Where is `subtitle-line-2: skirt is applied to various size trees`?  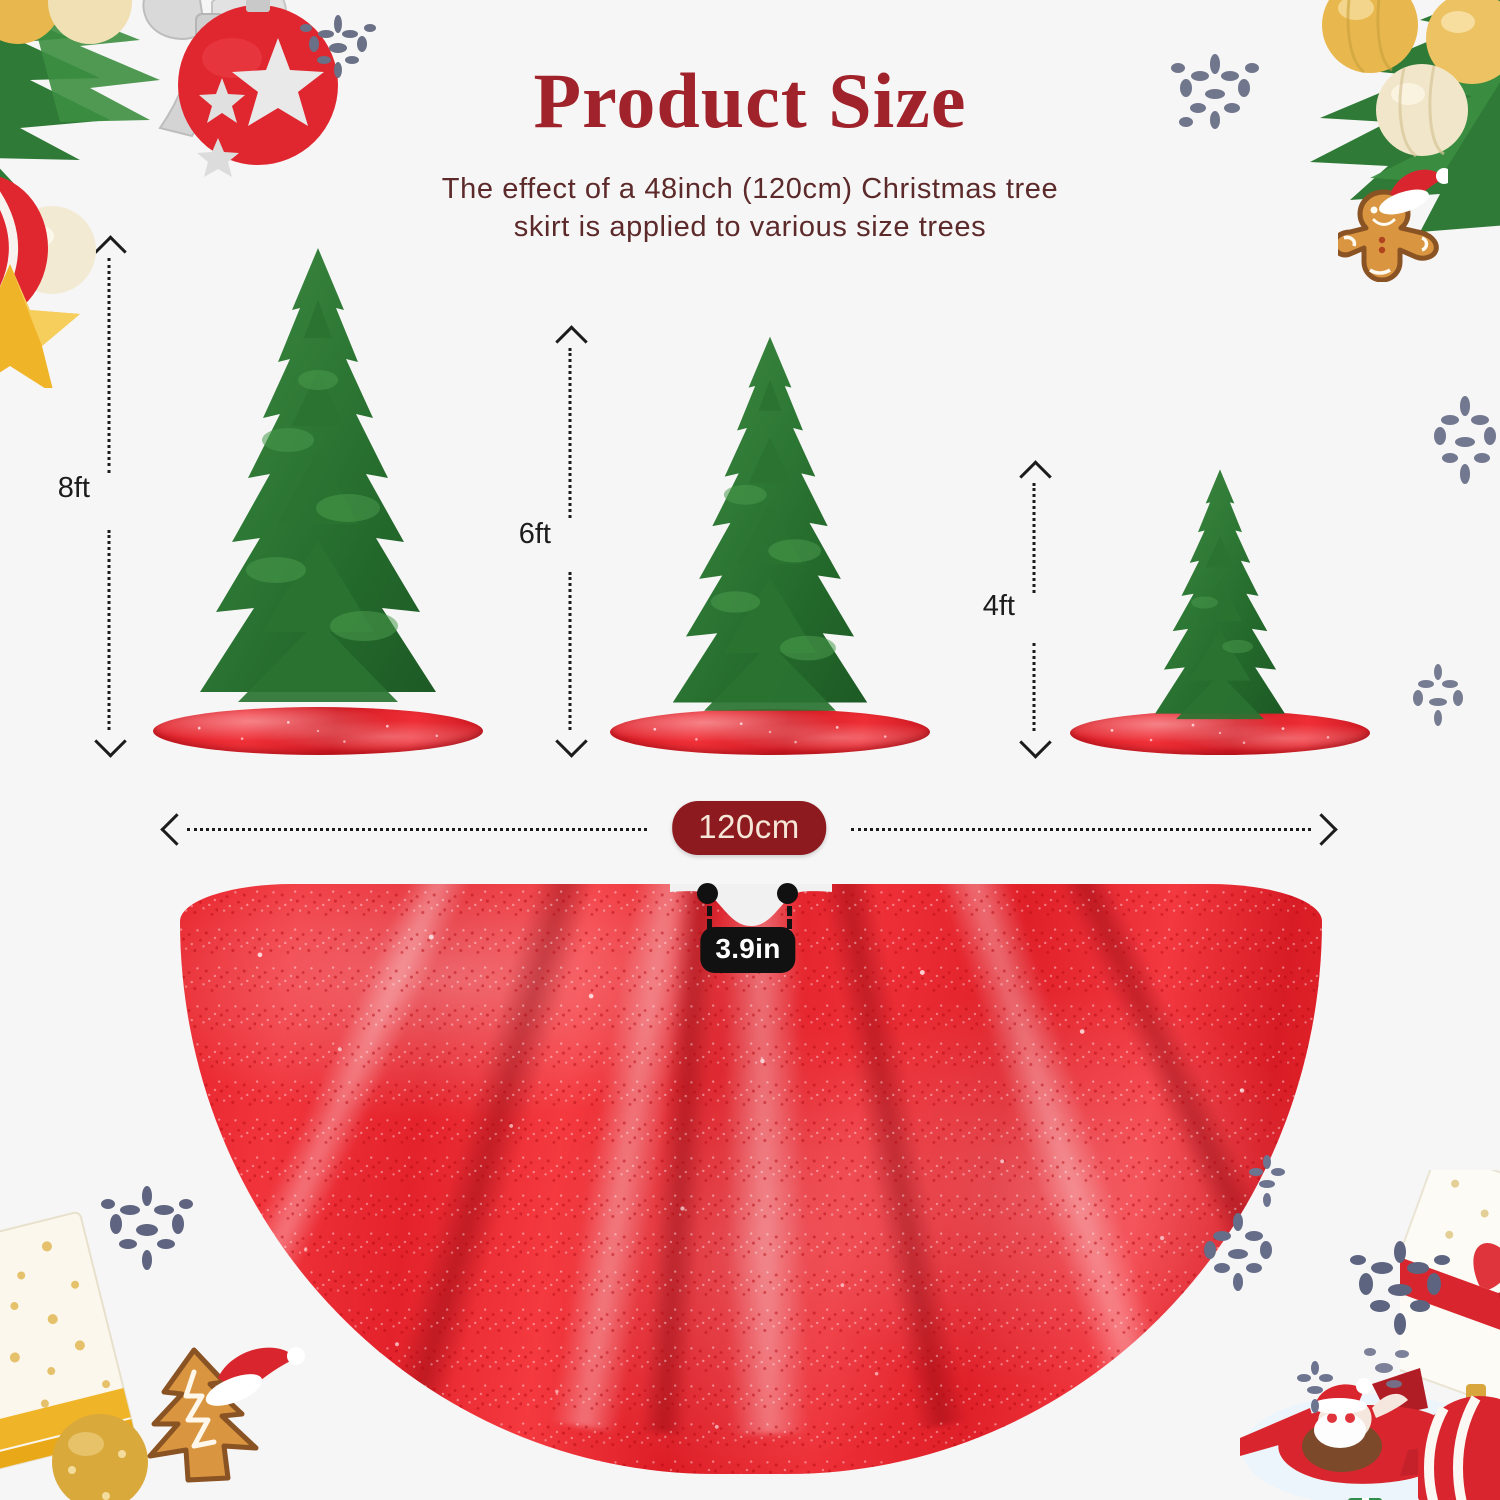
subtitle-line-2: skirt is applied to various size trees is located at coordinates (750, 227).